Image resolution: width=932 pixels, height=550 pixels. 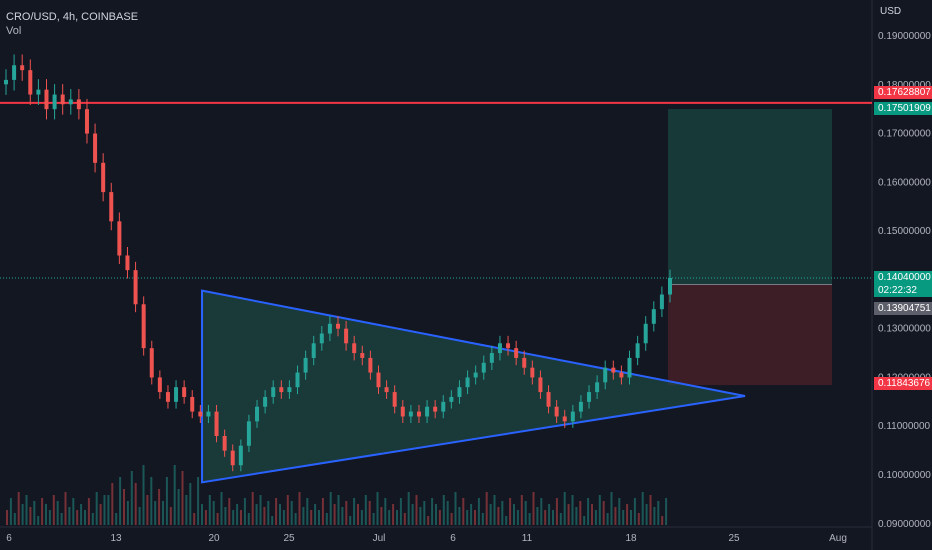 What do you see at coordinates (904, 524) in the screenshot?
I see `price-tick-label: 0.09000000` at bounding box center [904, 524].